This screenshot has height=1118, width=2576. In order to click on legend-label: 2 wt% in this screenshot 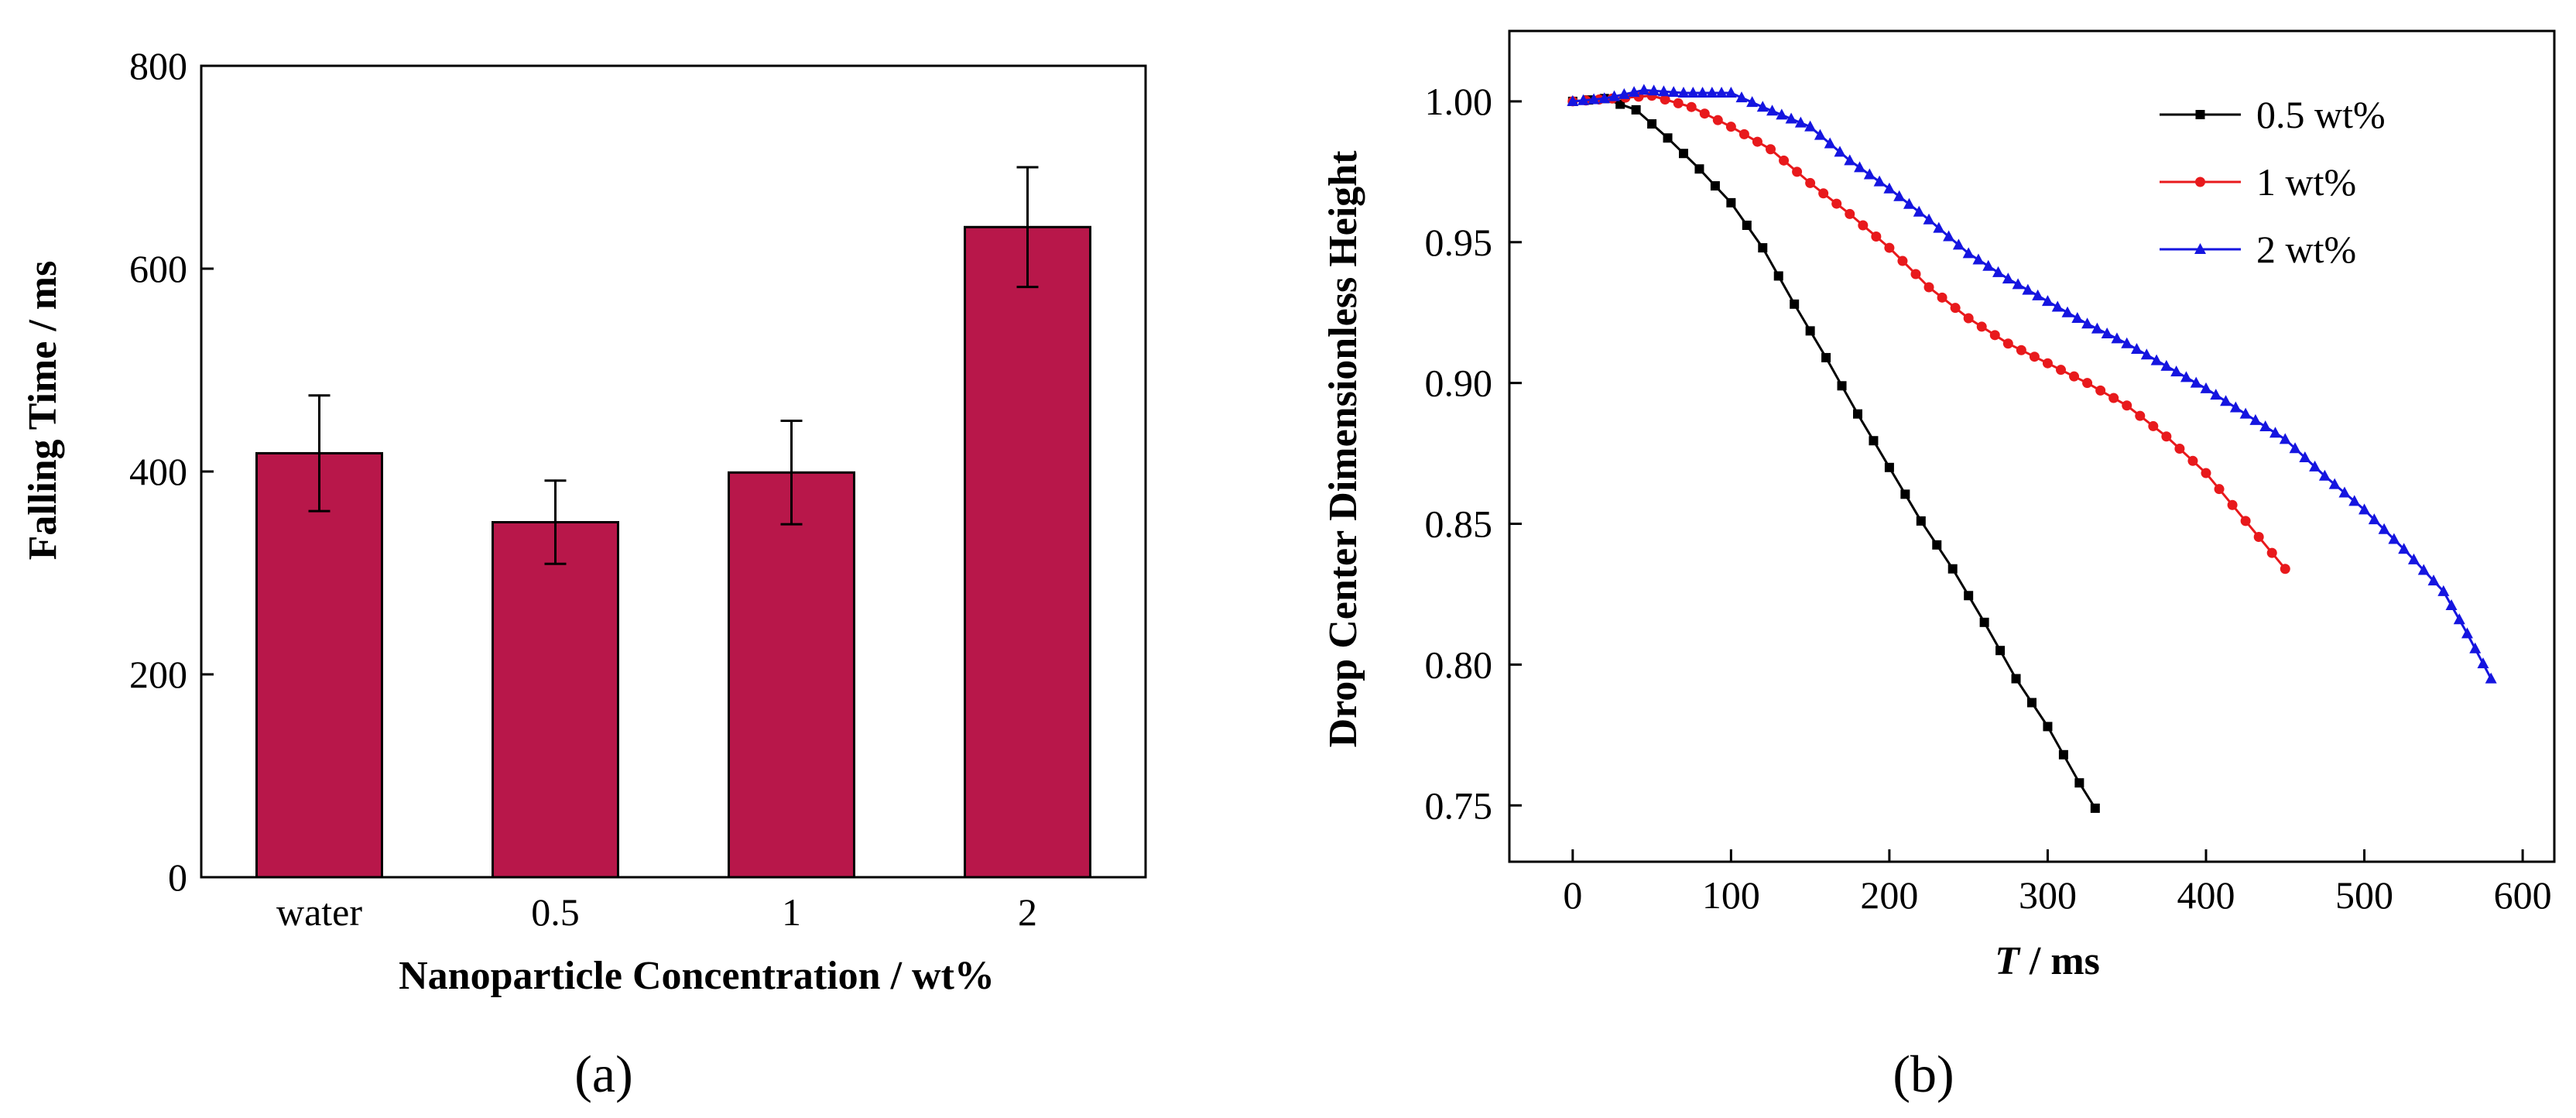, I will do `click(2306, 249)`.